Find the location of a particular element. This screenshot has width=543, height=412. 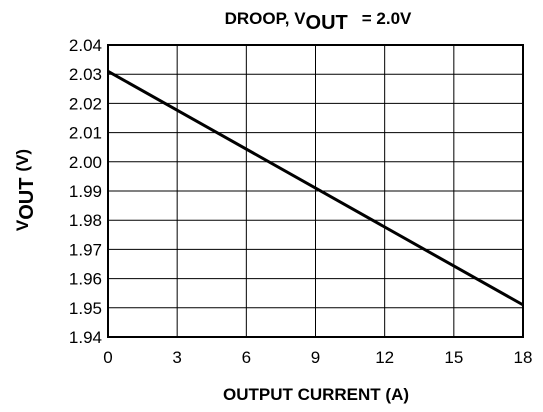

x-tick-label: 12 is located at coordinates (384, 357).